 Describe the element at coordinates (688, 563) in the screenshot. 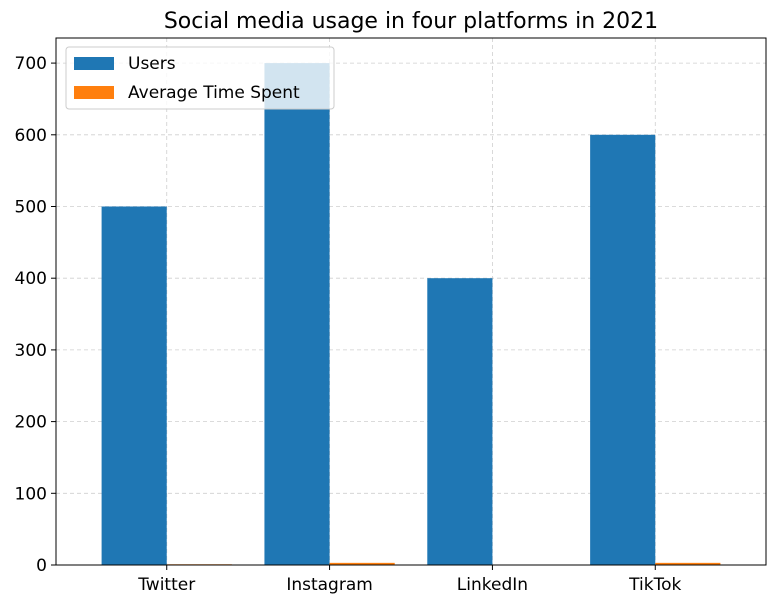

I see `bar-average-time-spent-tiktok` at that location.